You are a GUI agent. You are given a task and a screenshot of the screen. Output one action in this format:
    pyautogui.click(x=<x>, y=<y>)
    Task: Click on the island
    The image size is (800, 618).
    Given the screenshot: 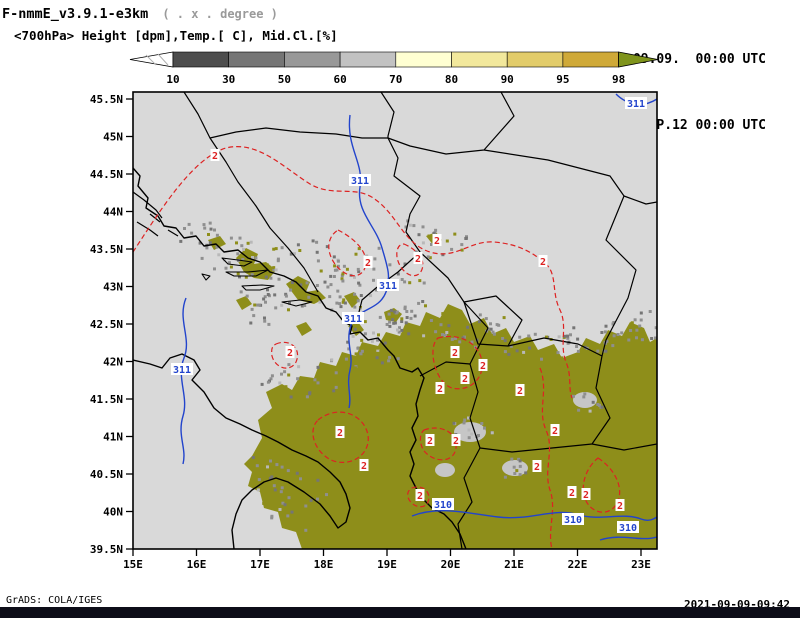 What is the action you would take?
    pyautogui.click(x=206, y=277)
    